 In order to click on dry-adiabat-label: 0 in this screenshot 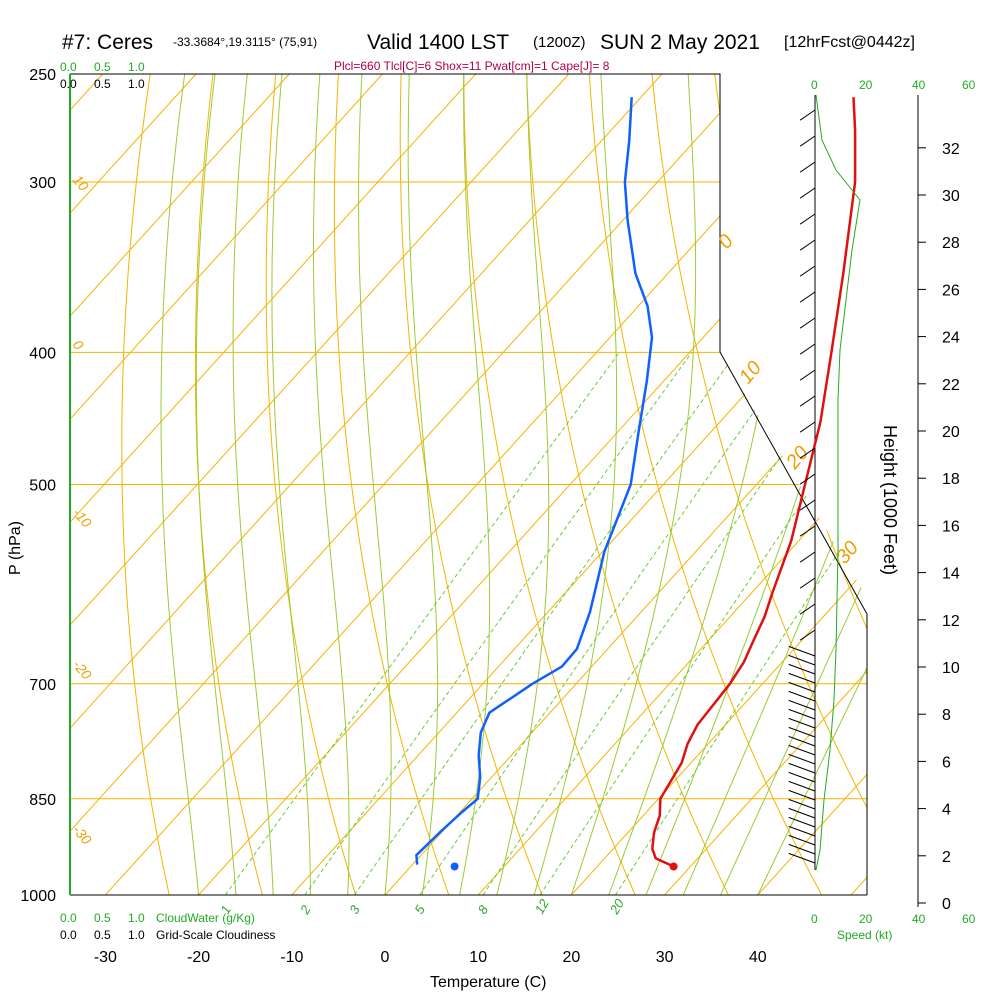, I will do `click(78, 345)`.